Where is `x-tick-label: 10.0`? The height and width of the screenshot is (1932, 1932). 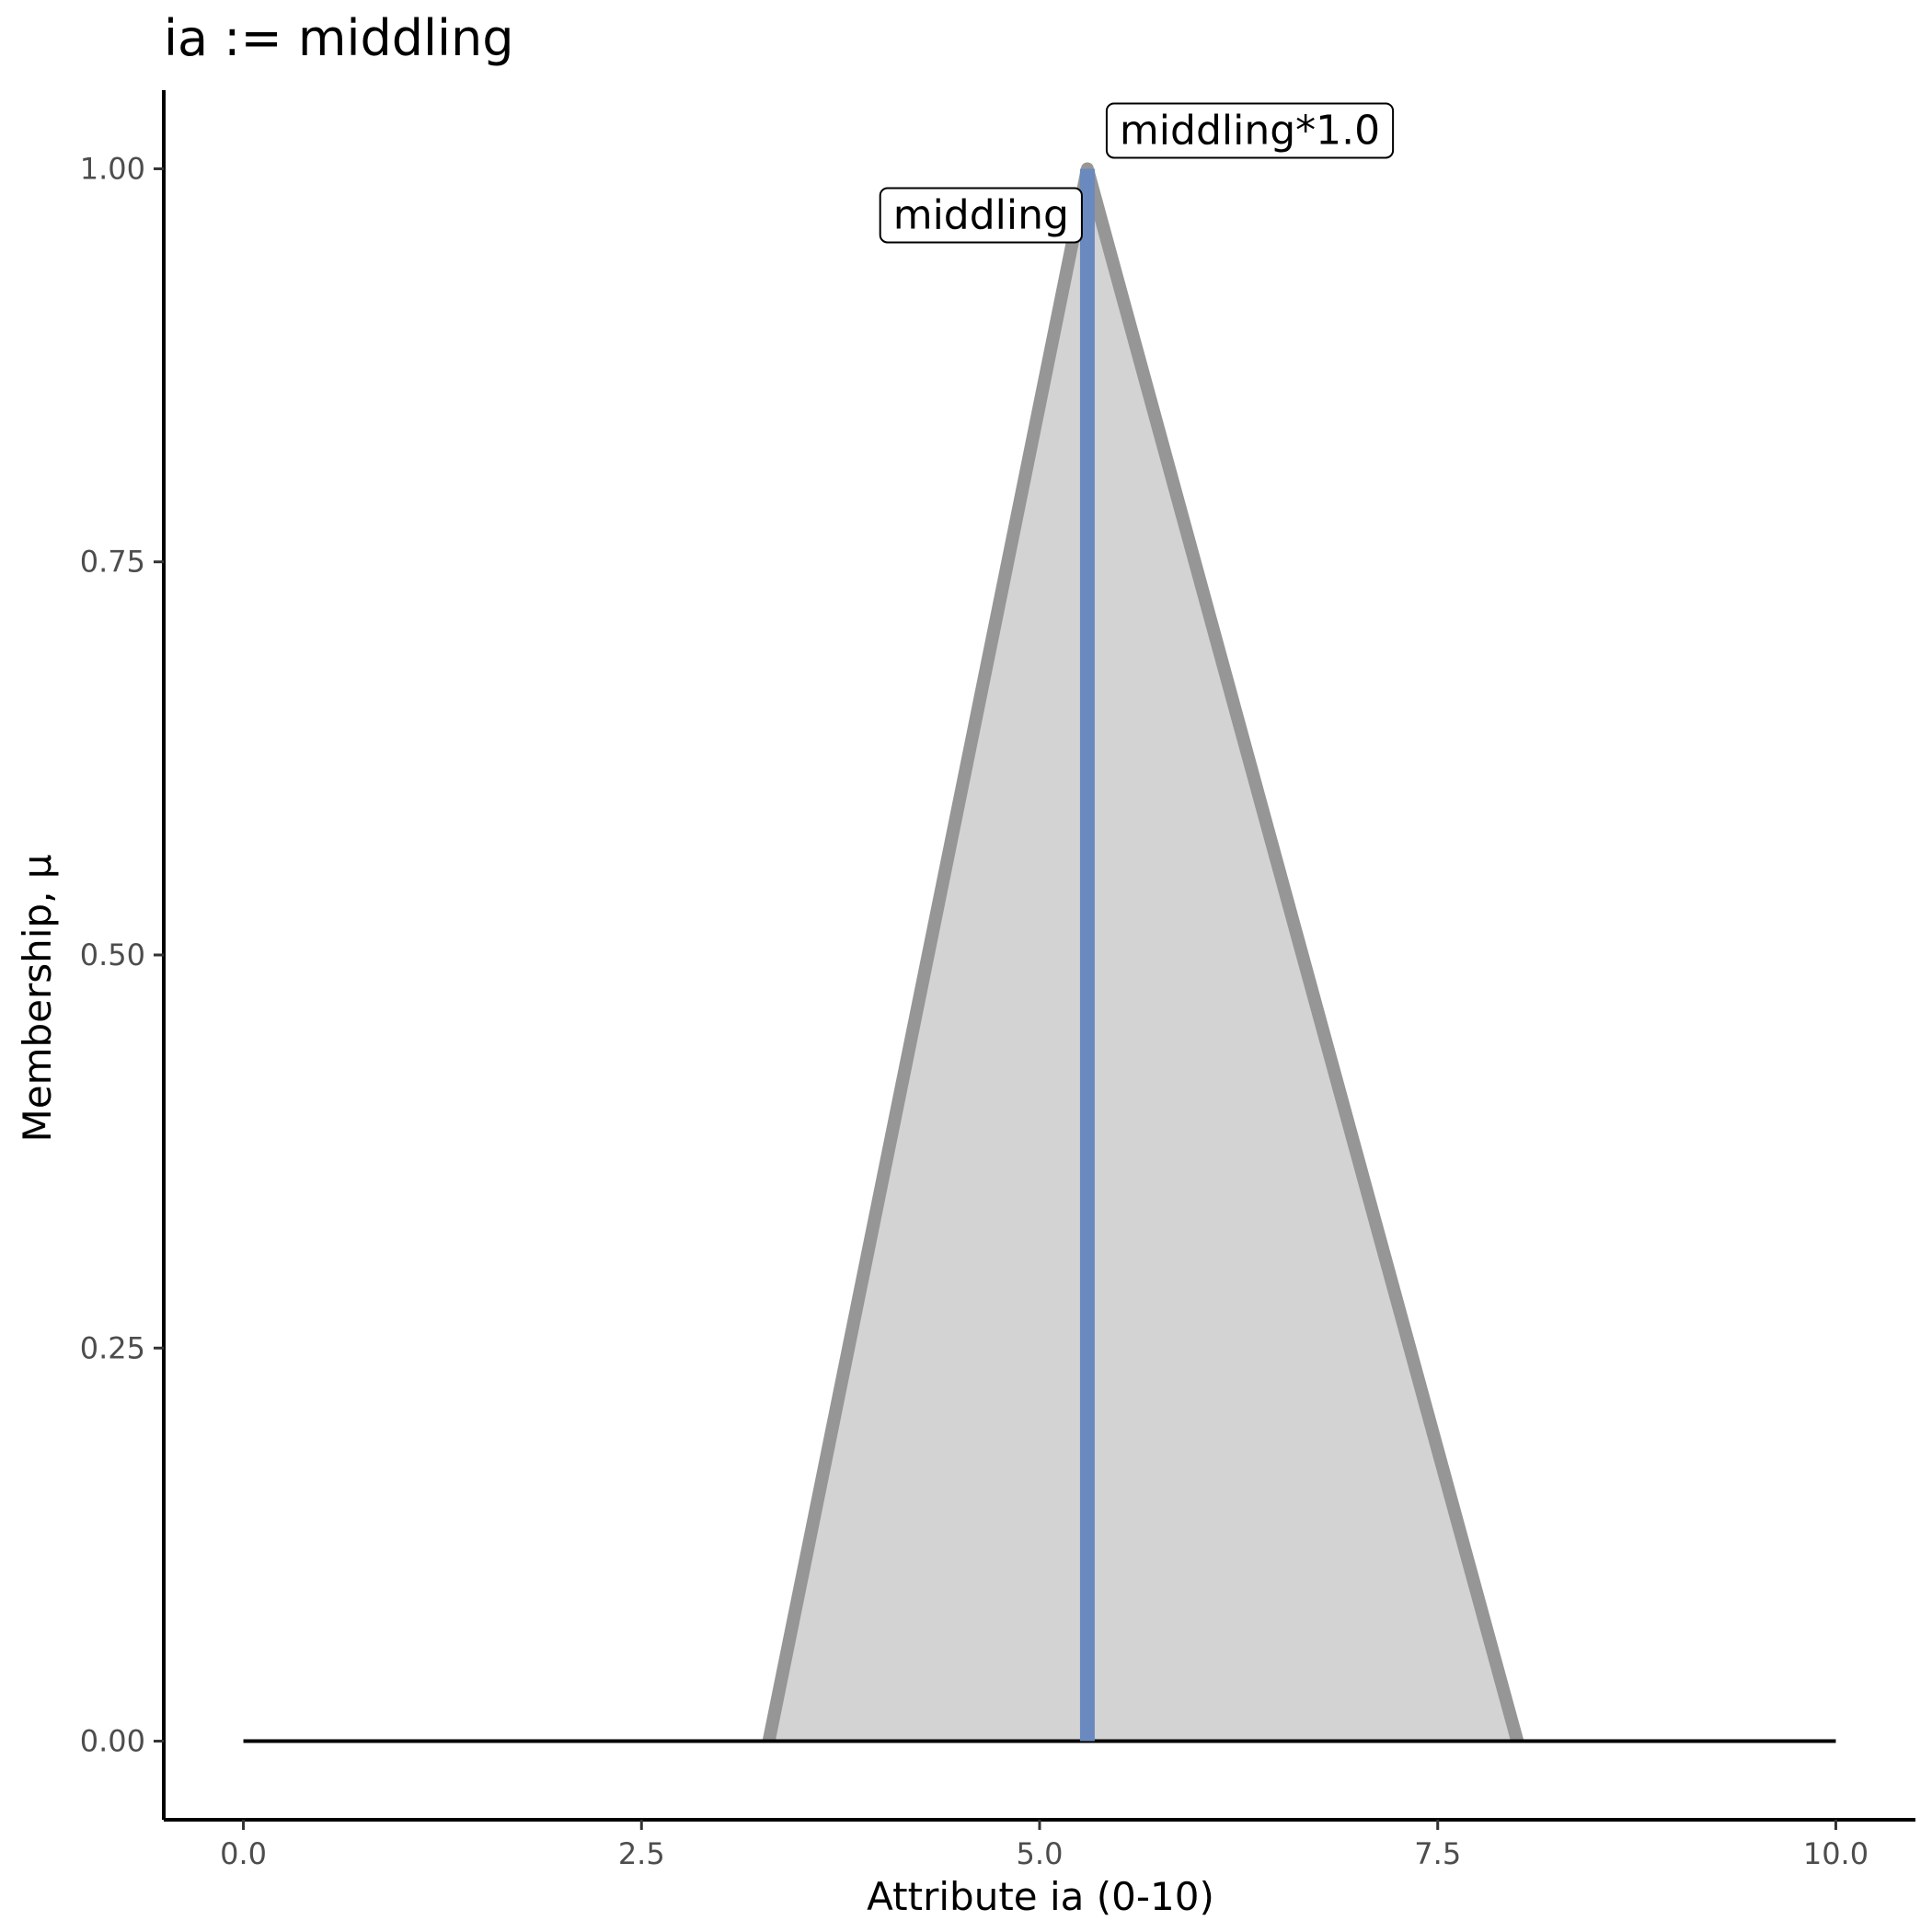 x-tick-label: 10.0 is located at coordinates (1836, 1853).